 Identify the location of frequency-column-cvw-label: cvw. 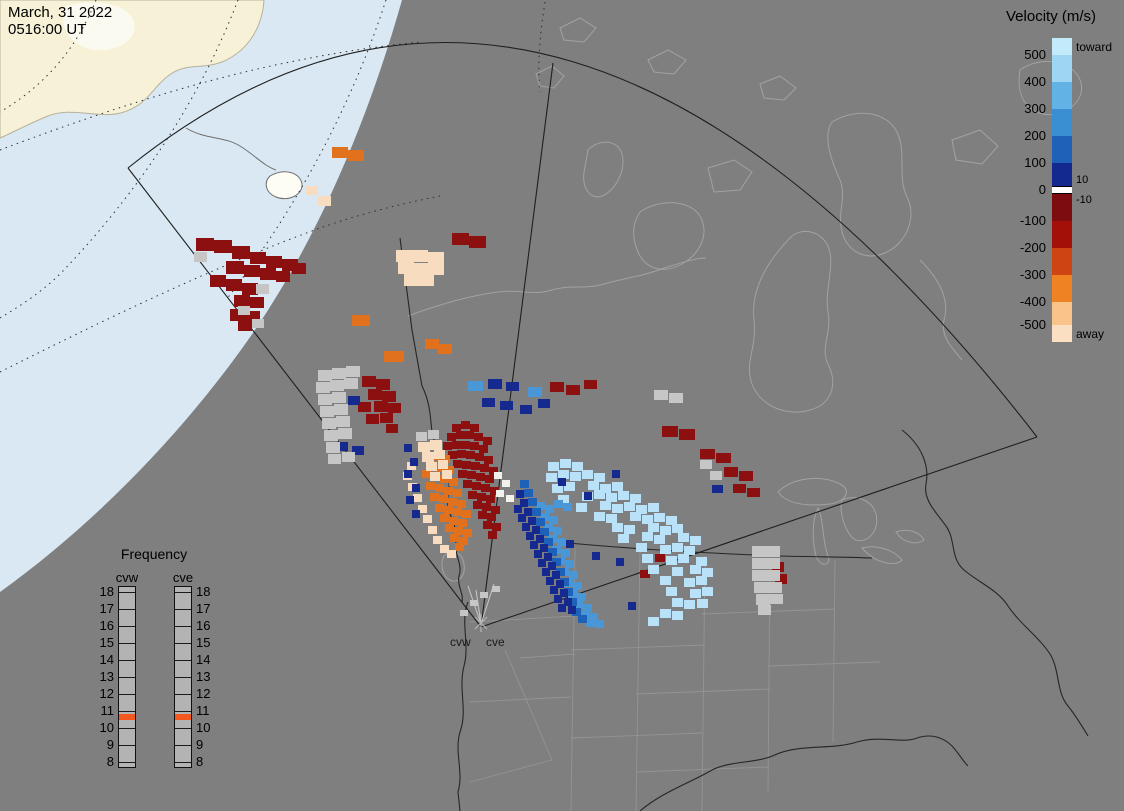
(127, 577).